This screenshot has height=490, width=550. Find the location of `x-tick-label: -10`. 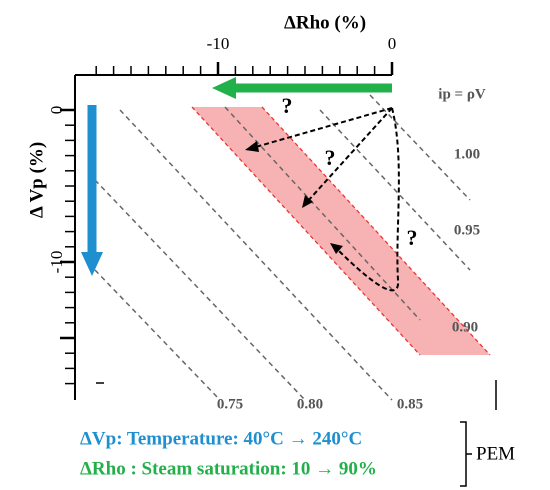

x-tick-label: -10 is located at coordinates (218, 43).